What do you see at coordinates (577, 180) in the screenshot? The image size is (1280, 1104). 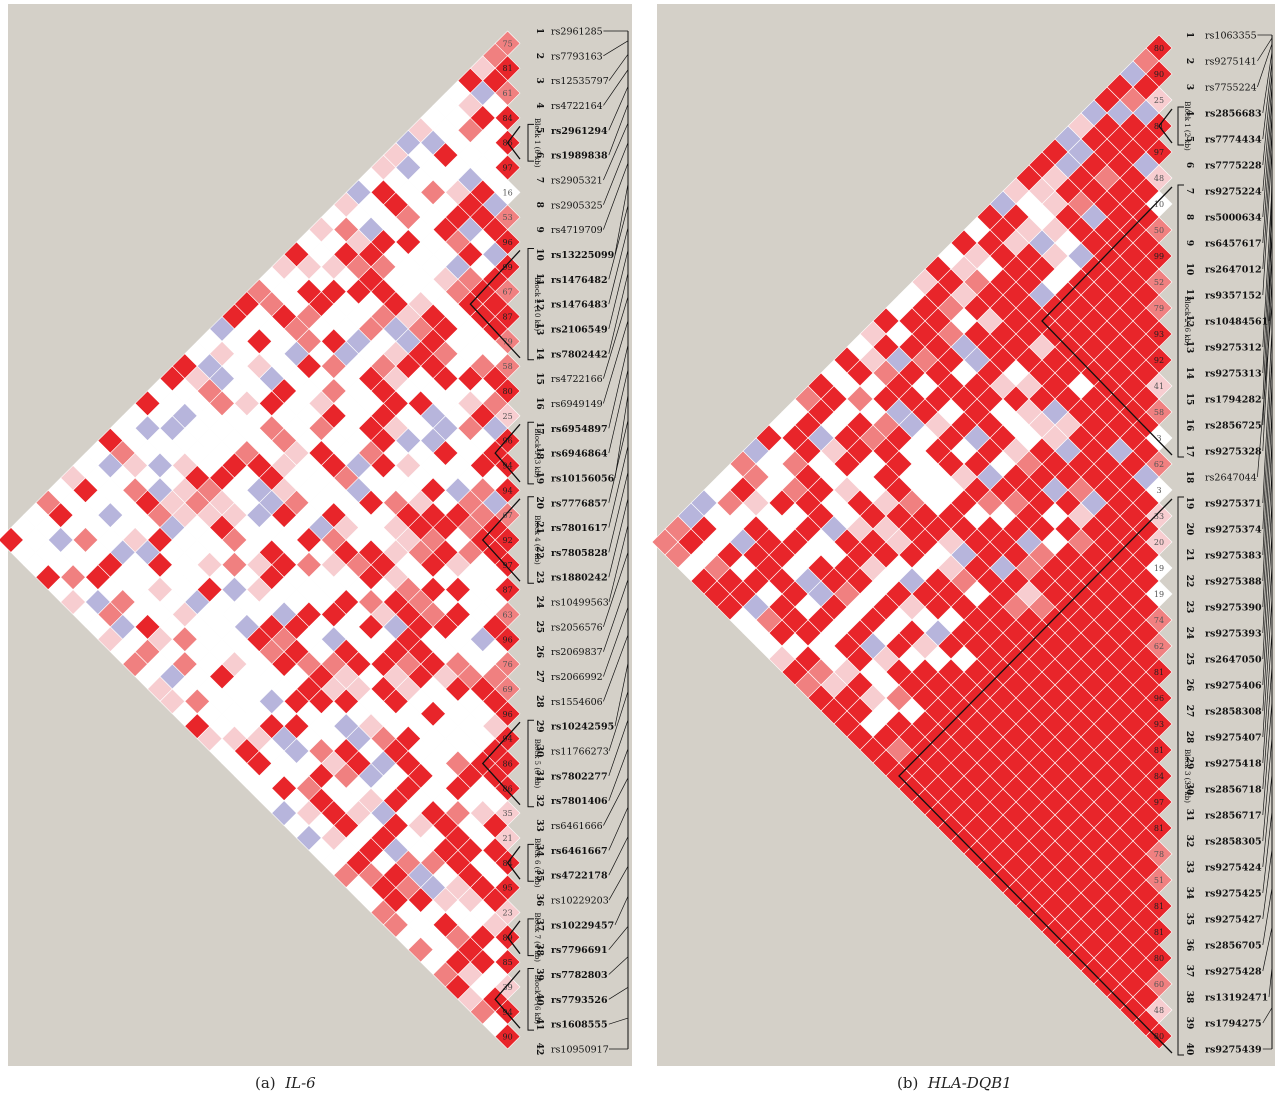 I see `snp-label: rs2905321` at bounding box center [577, 180].